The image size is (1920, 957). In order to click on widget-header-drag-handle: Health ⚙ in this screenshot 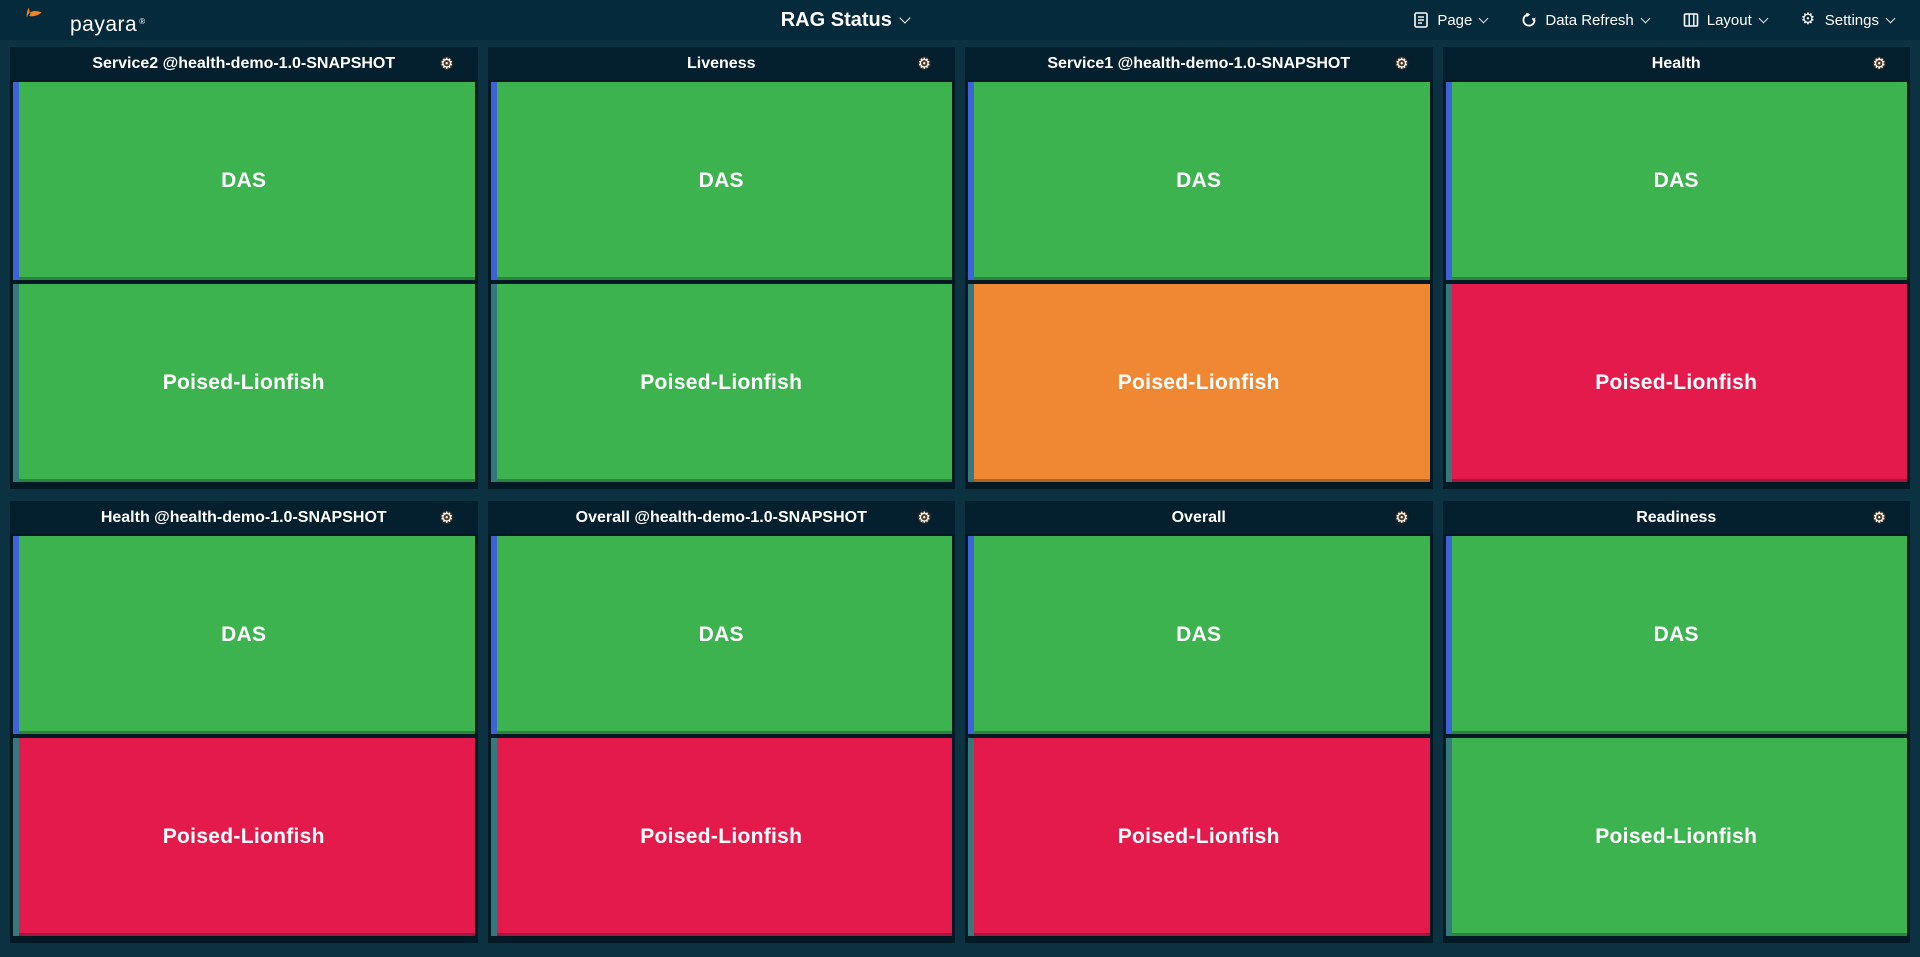, I will do `click(1676, 63)`.